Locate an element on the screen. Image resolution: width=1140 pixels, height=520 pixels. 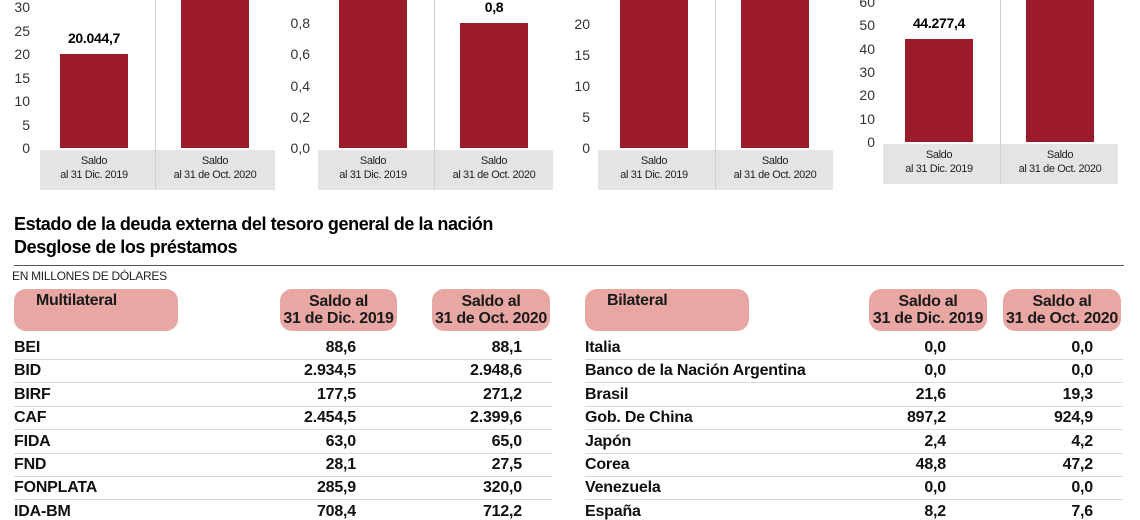
y-tick-label: 0,4 is located at coordinates (300, 85).